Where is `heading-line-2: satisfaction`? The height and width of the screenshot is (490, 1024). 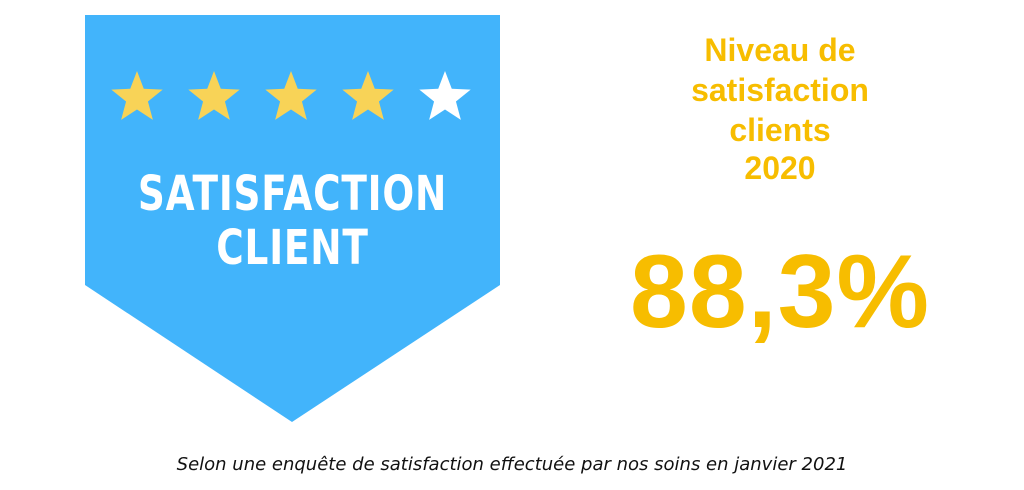 heading-line-2: satisfaction is located at coordinates (780, 90).